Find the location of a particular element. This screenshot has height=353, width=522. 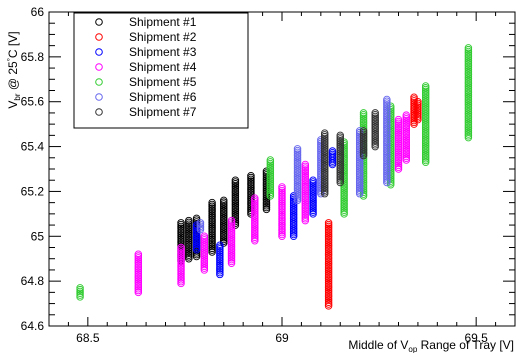

y-tick-label: 65.8 is located at coordinates (33, 57).